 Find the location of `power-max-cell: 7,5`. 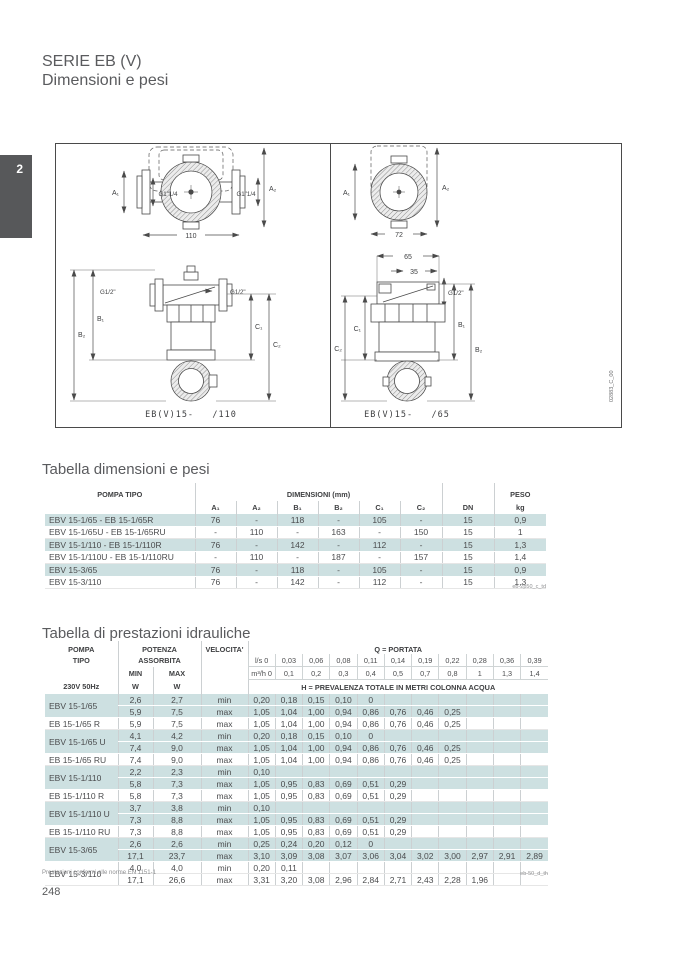

power-max-cell: 7,5 is located at coordinates (176, 723).